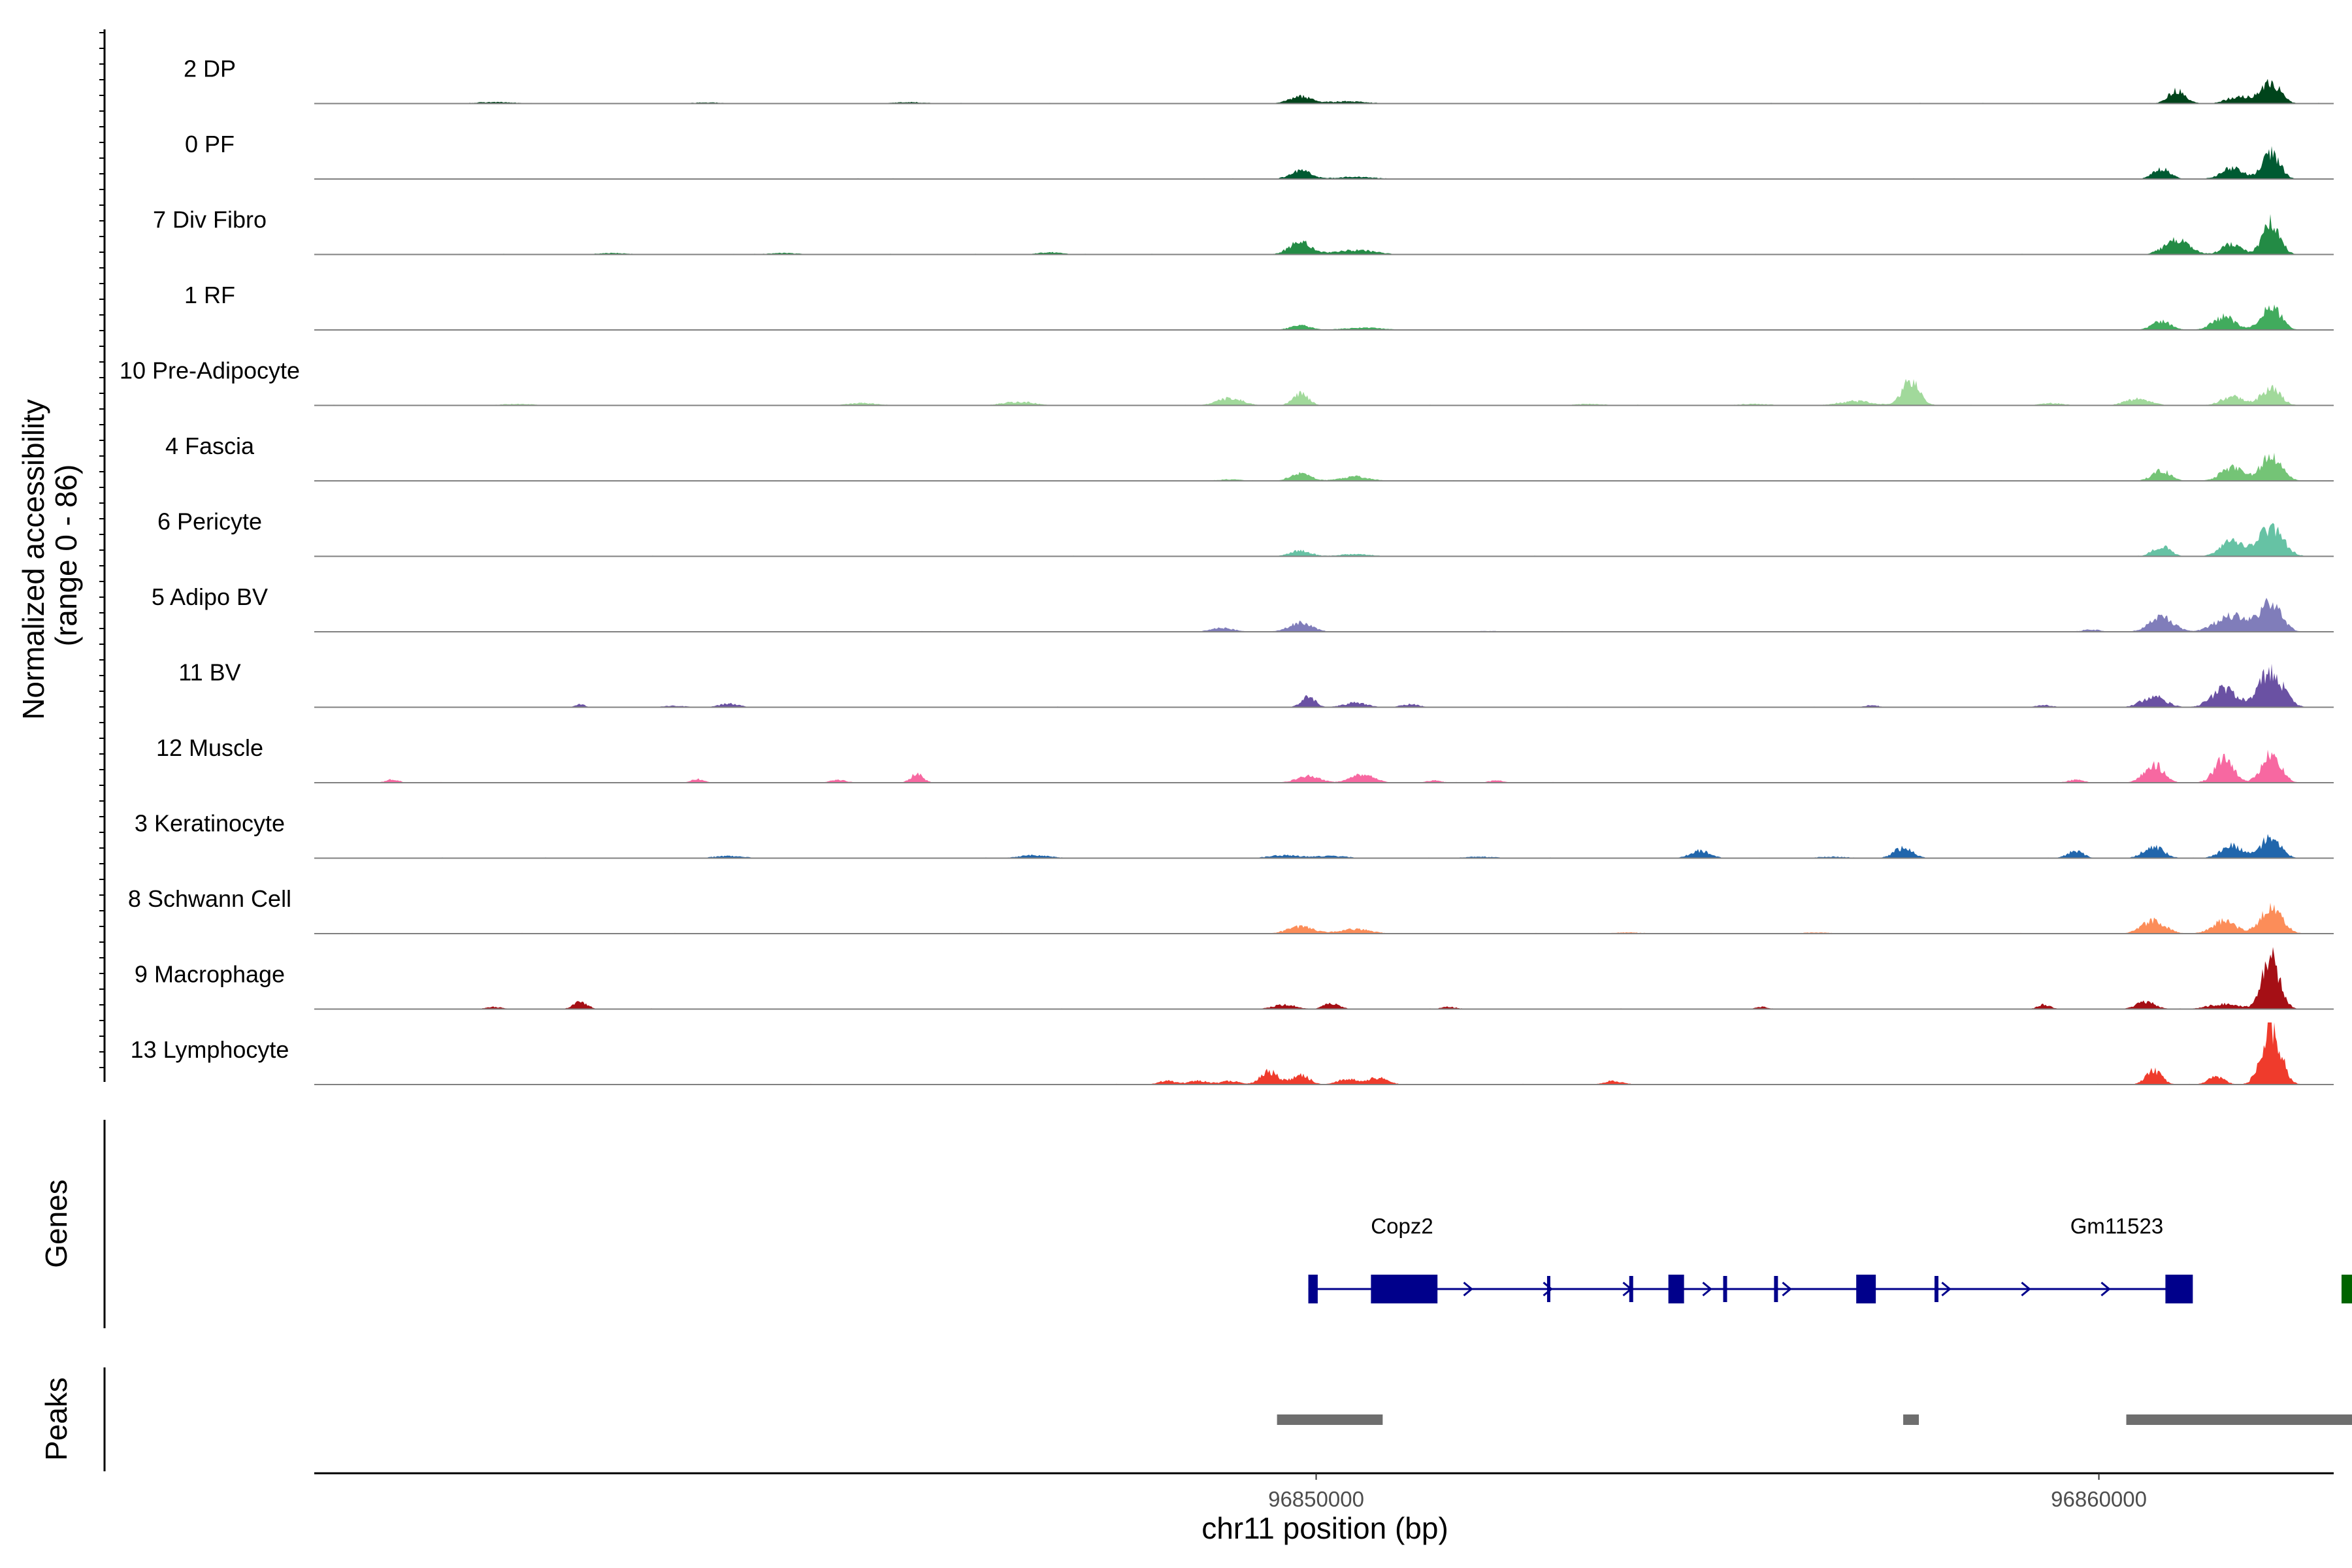 This screenshot has height=1568, width=2352. Describe the element at coordinates (2211, 1258) in the screenshot. I see `gene-gm11523: Gm11523` at that location.